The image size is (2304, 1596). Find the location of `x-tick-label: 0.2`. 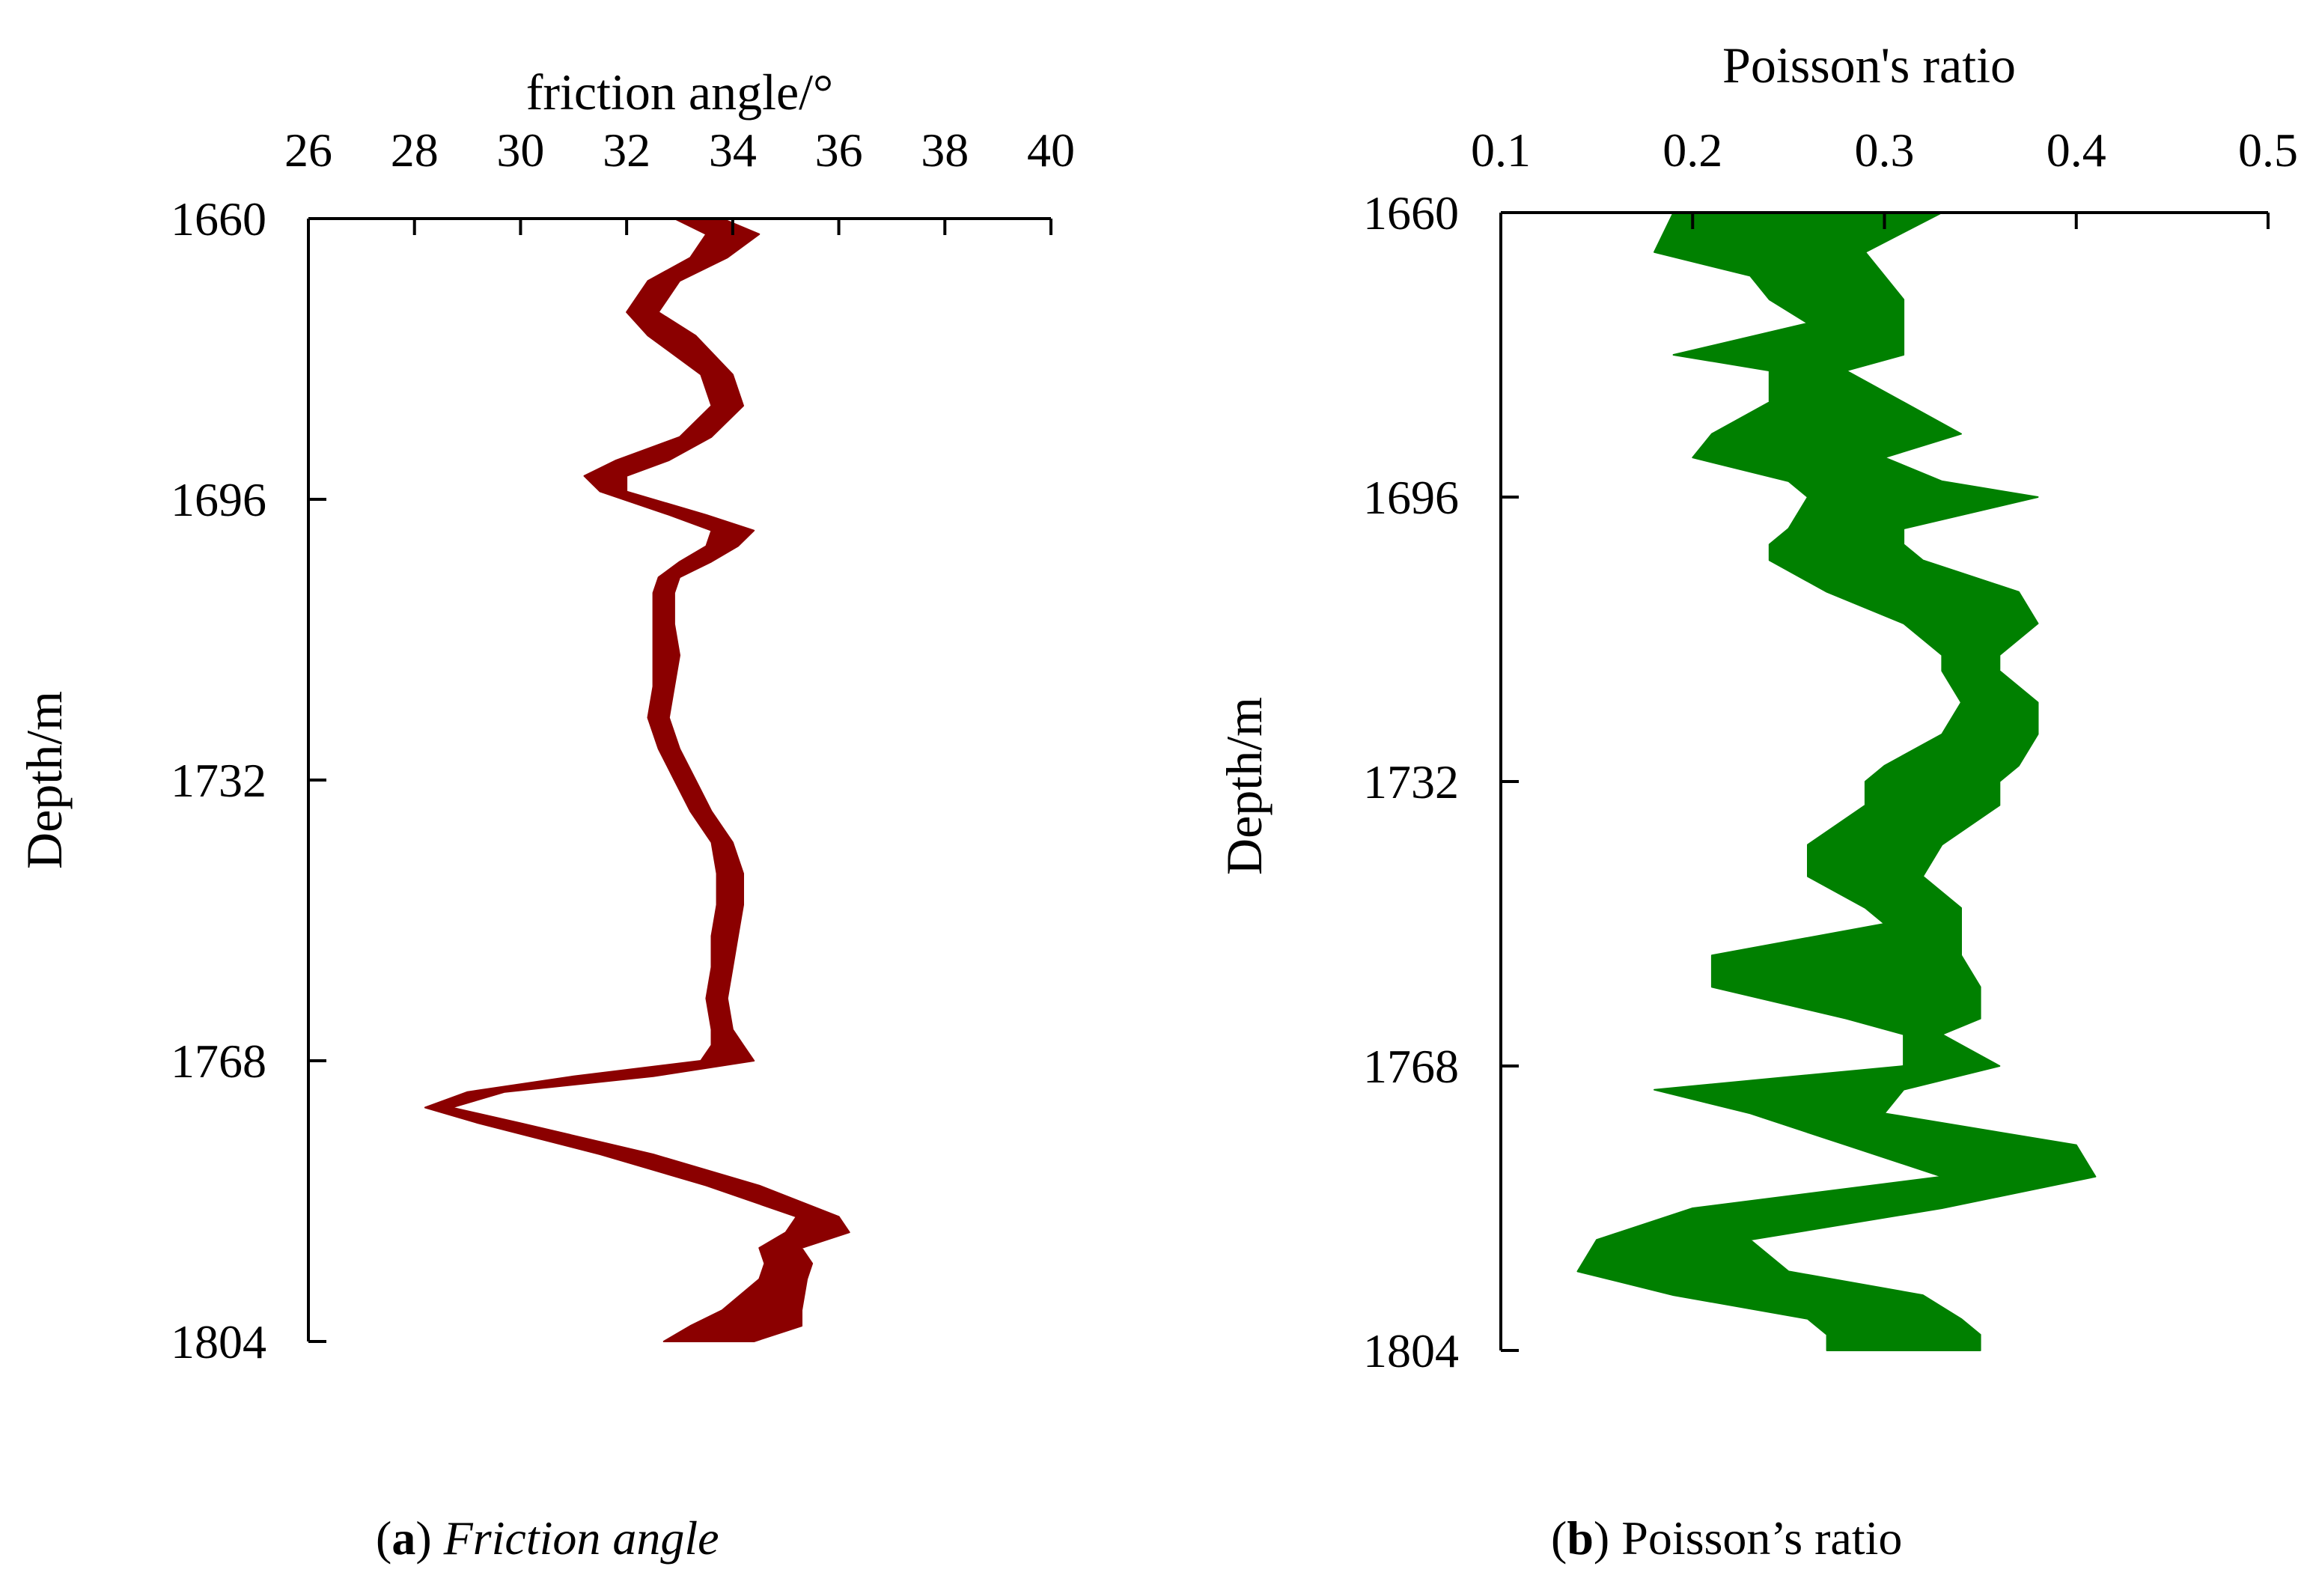

x-tick-label: 0.2 is located at coordinates (1692, 151).